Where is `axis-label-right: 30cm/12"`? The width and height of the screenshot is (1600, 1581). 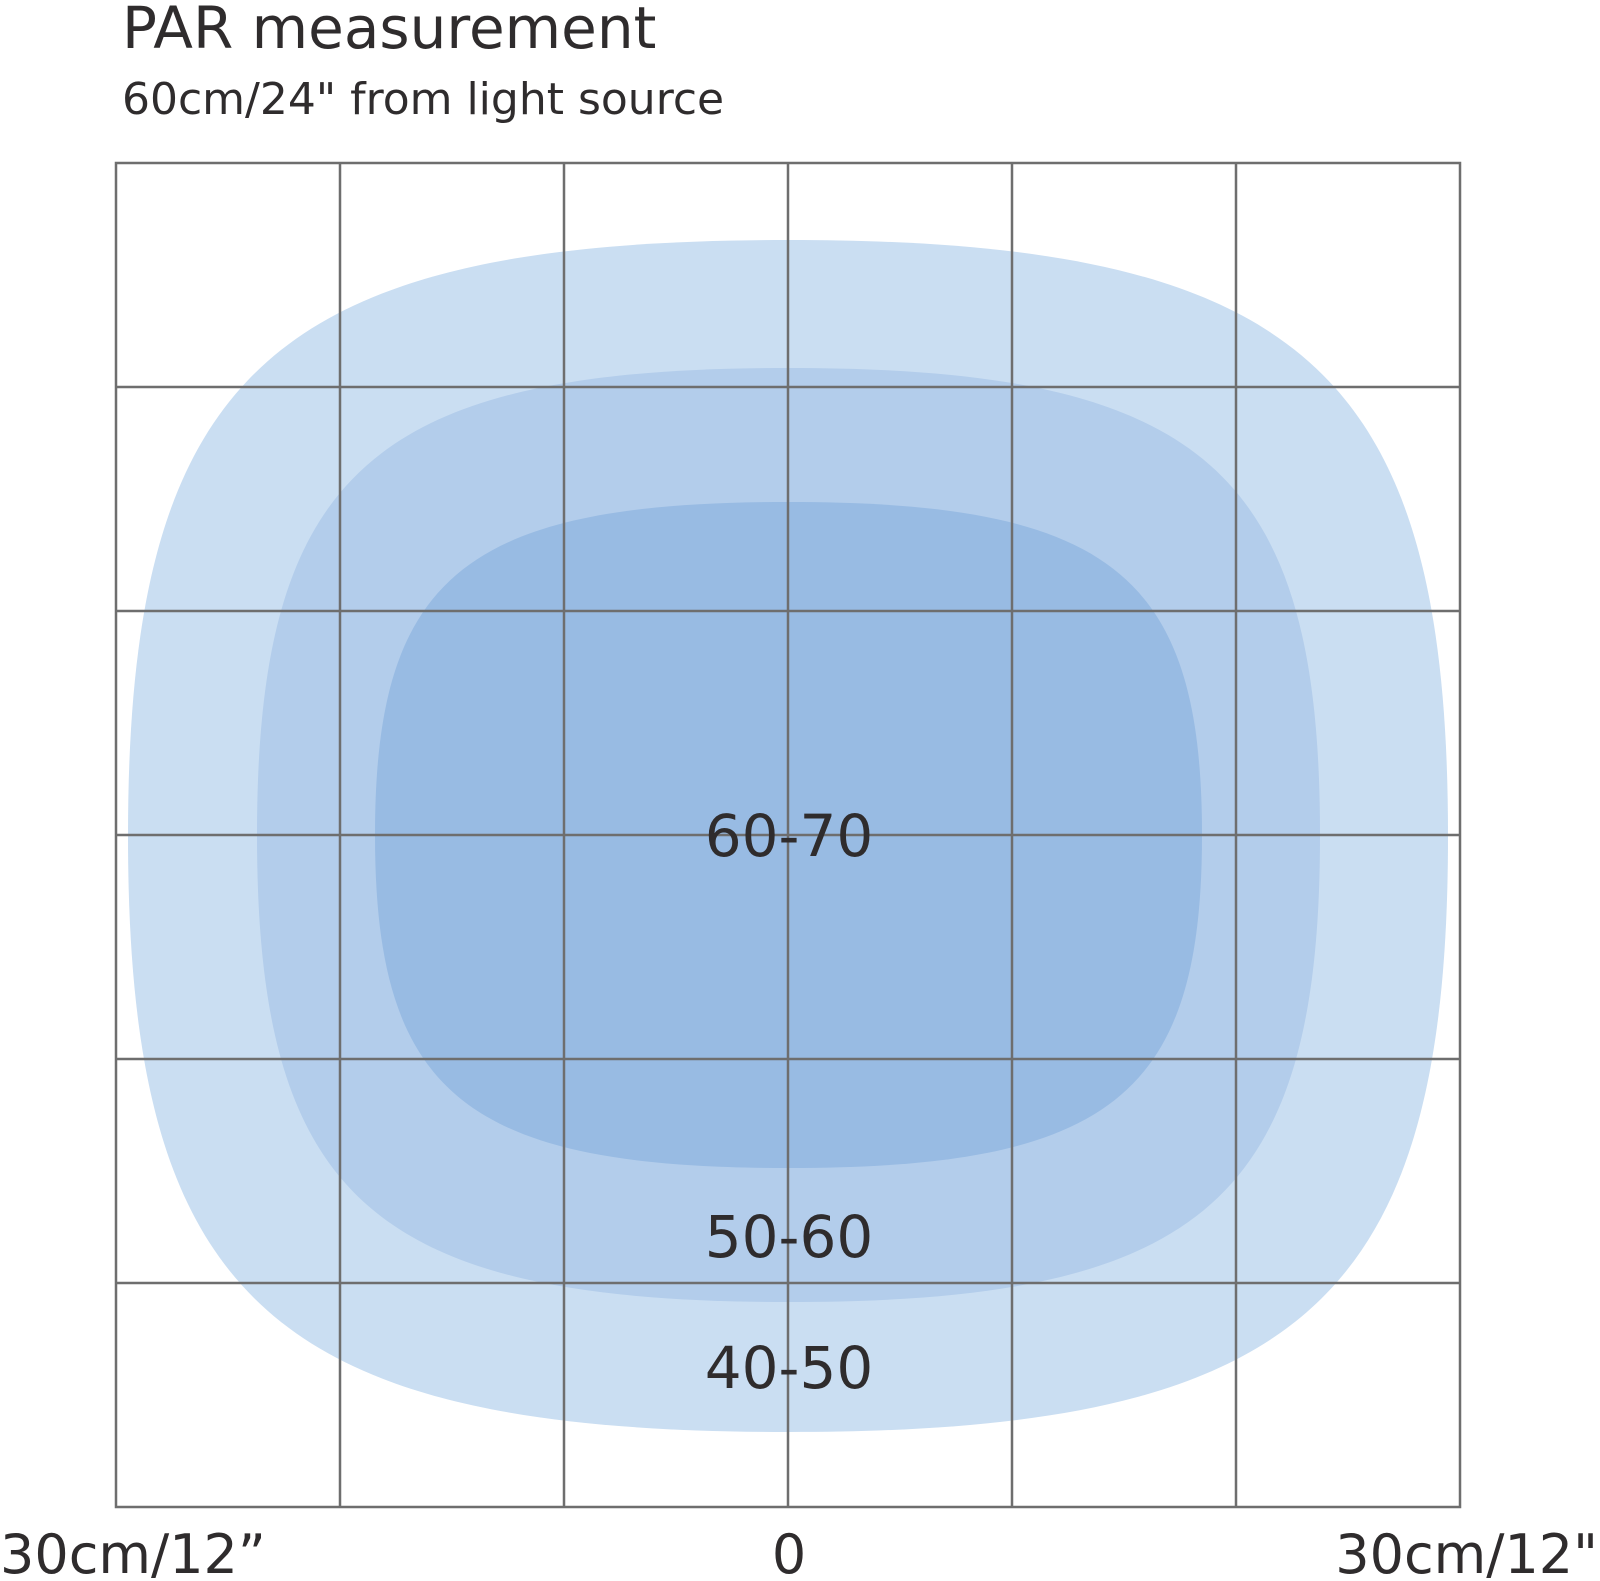 axis-label-right: 30cm/12" is located at coordinates (1466, 1552).